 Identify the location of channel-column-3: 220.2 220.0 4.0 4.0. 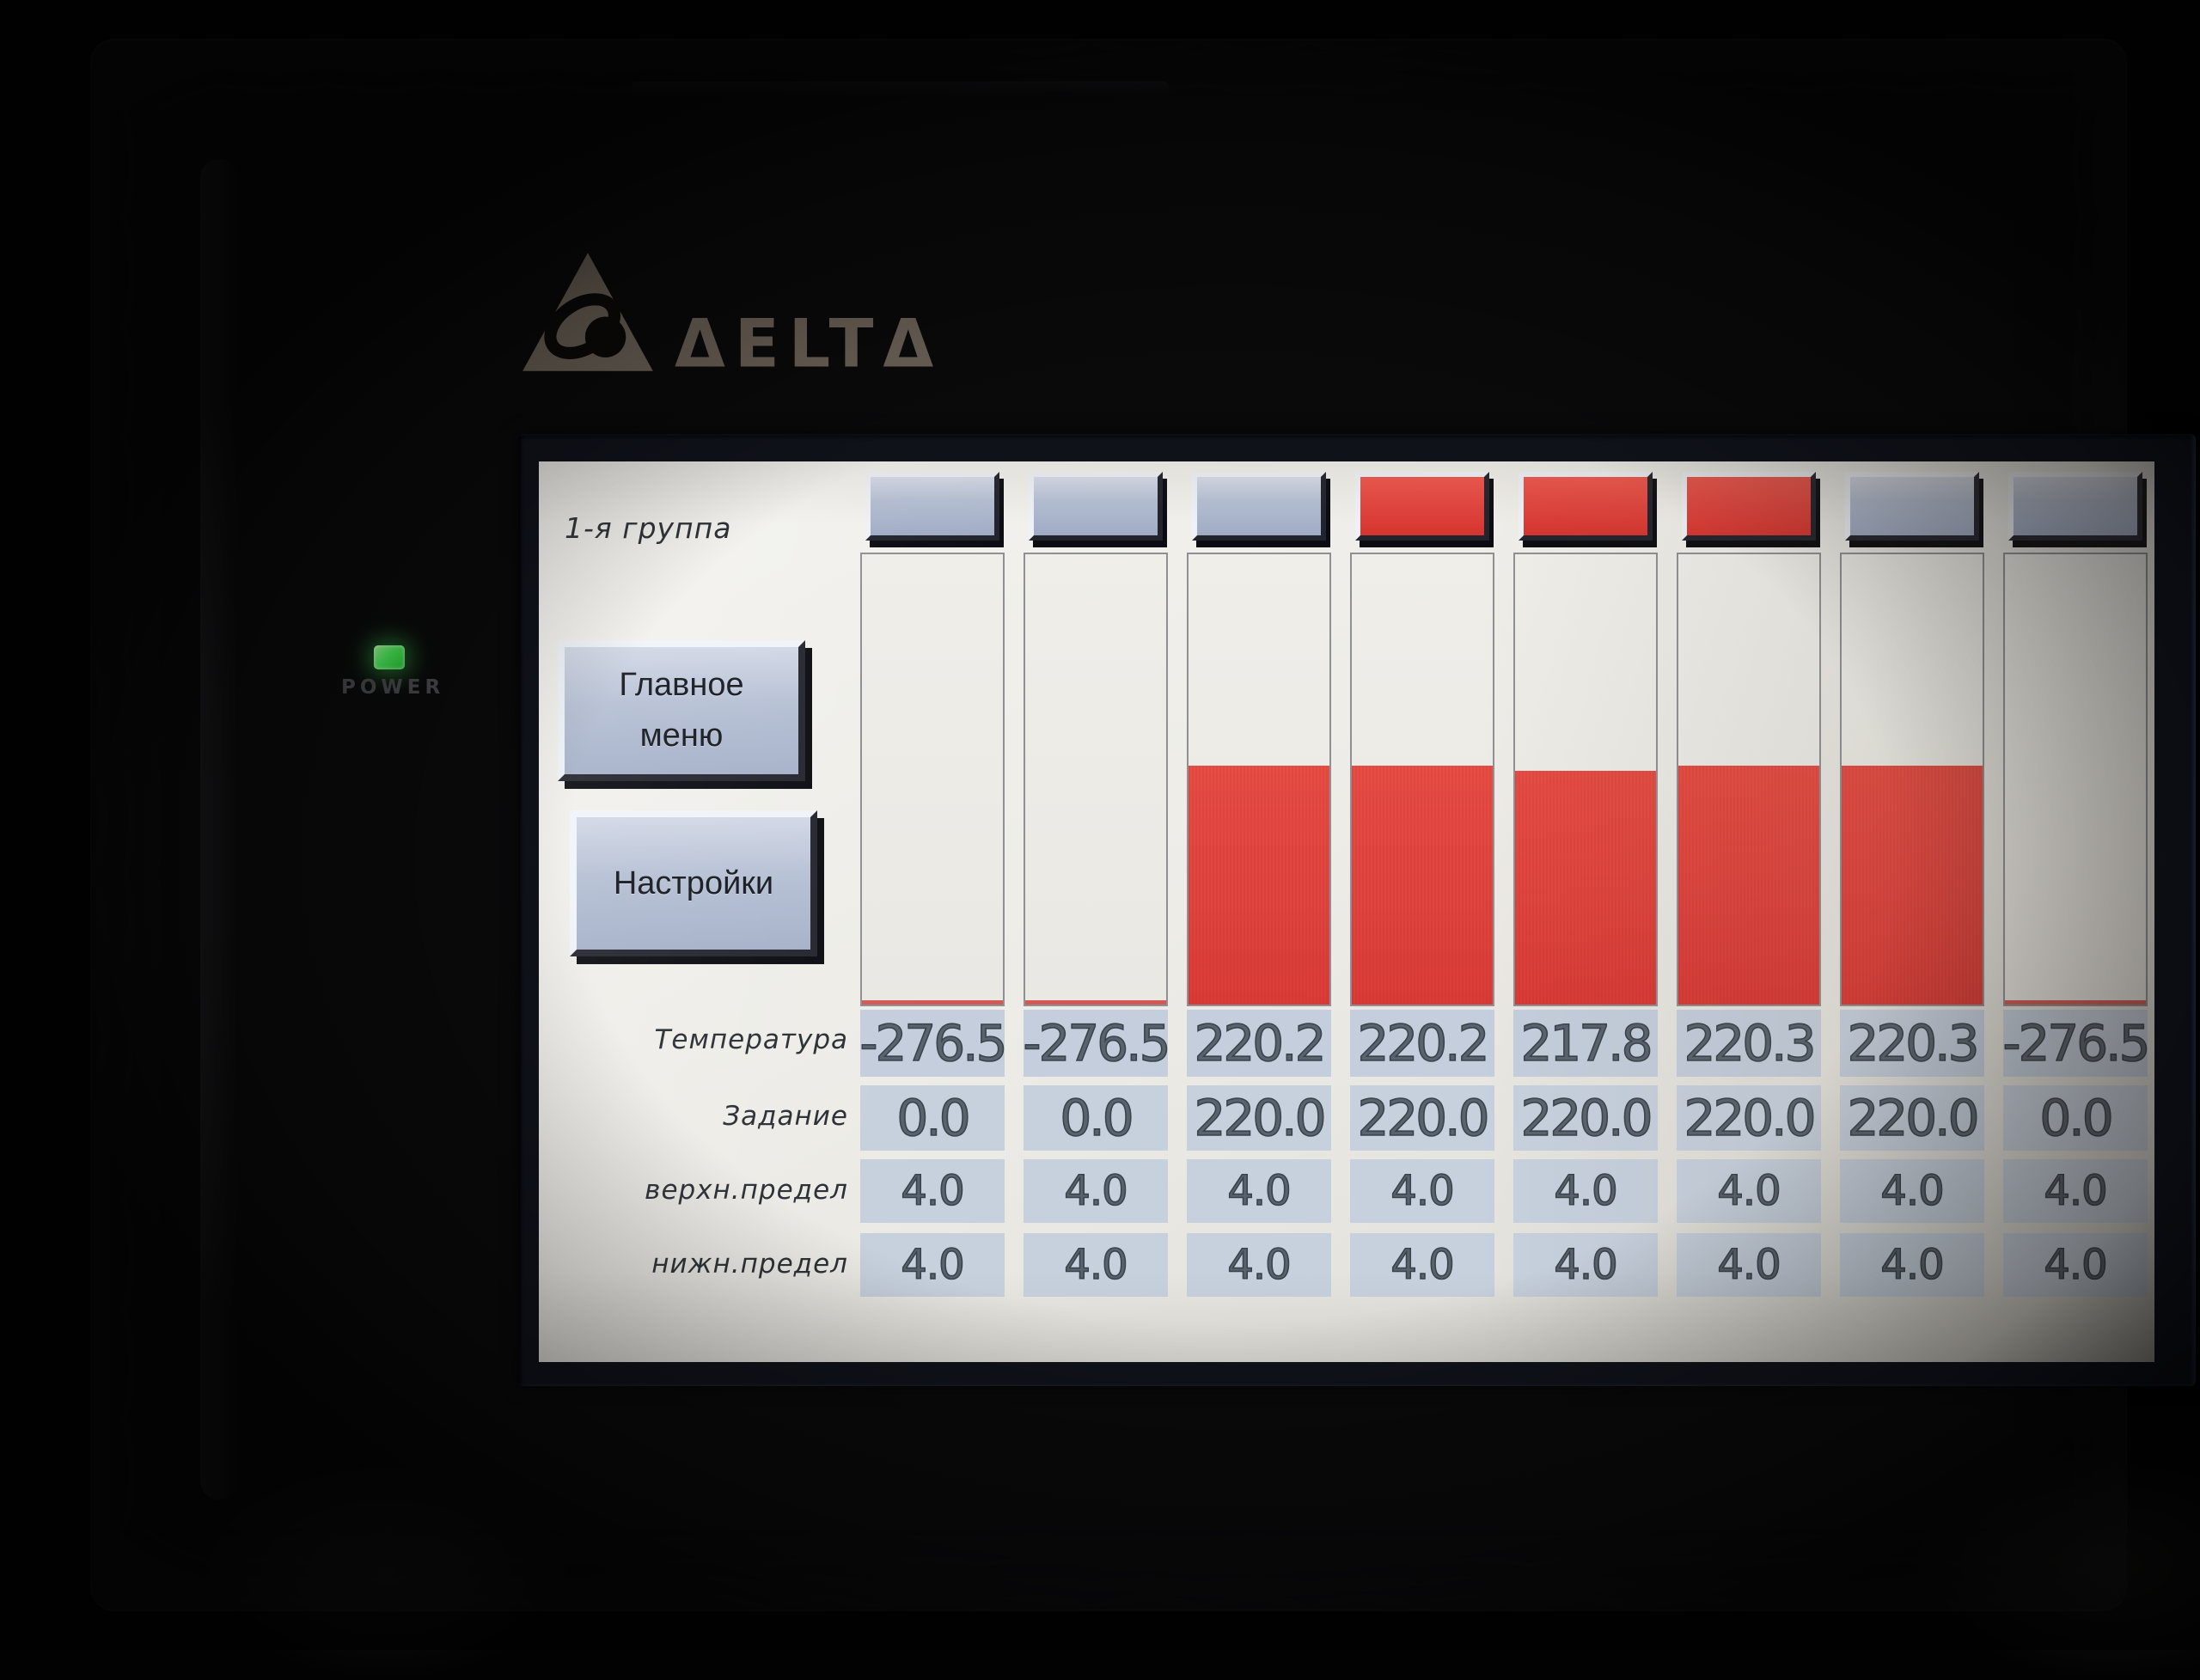
(1259, 885).